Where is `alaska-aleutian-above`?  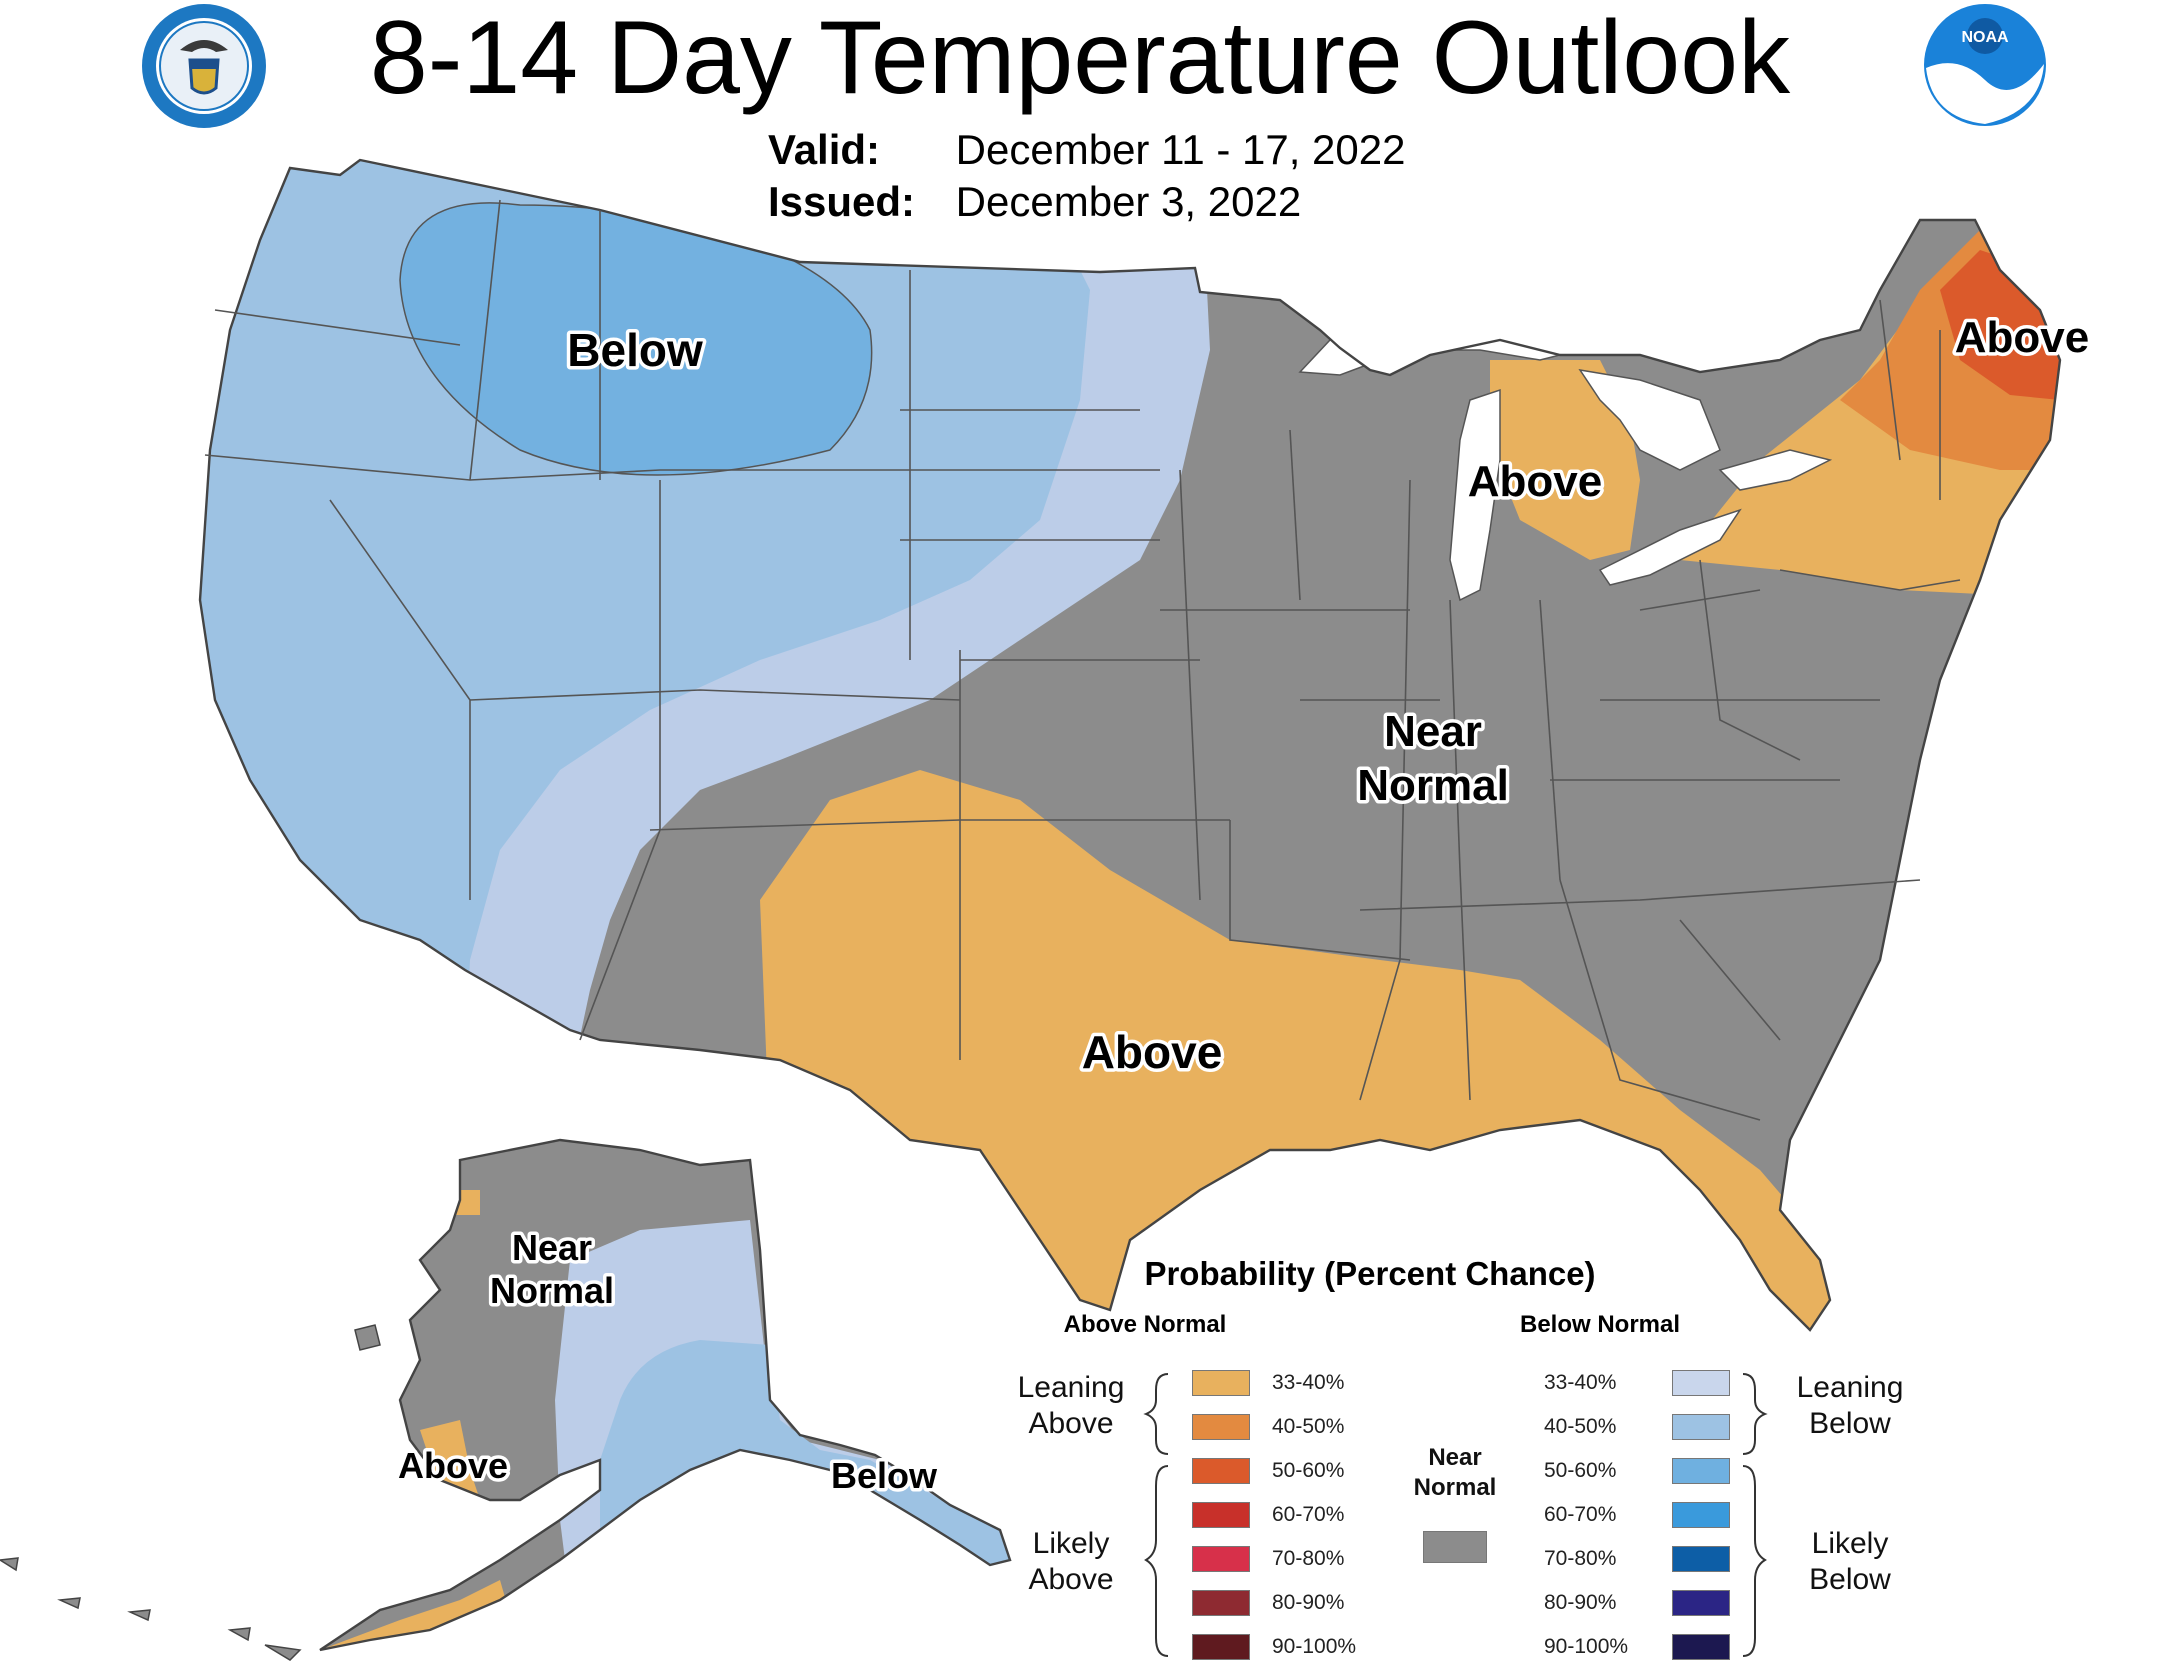
alaska-aleutian-above is located at coordinates (420, 1615).